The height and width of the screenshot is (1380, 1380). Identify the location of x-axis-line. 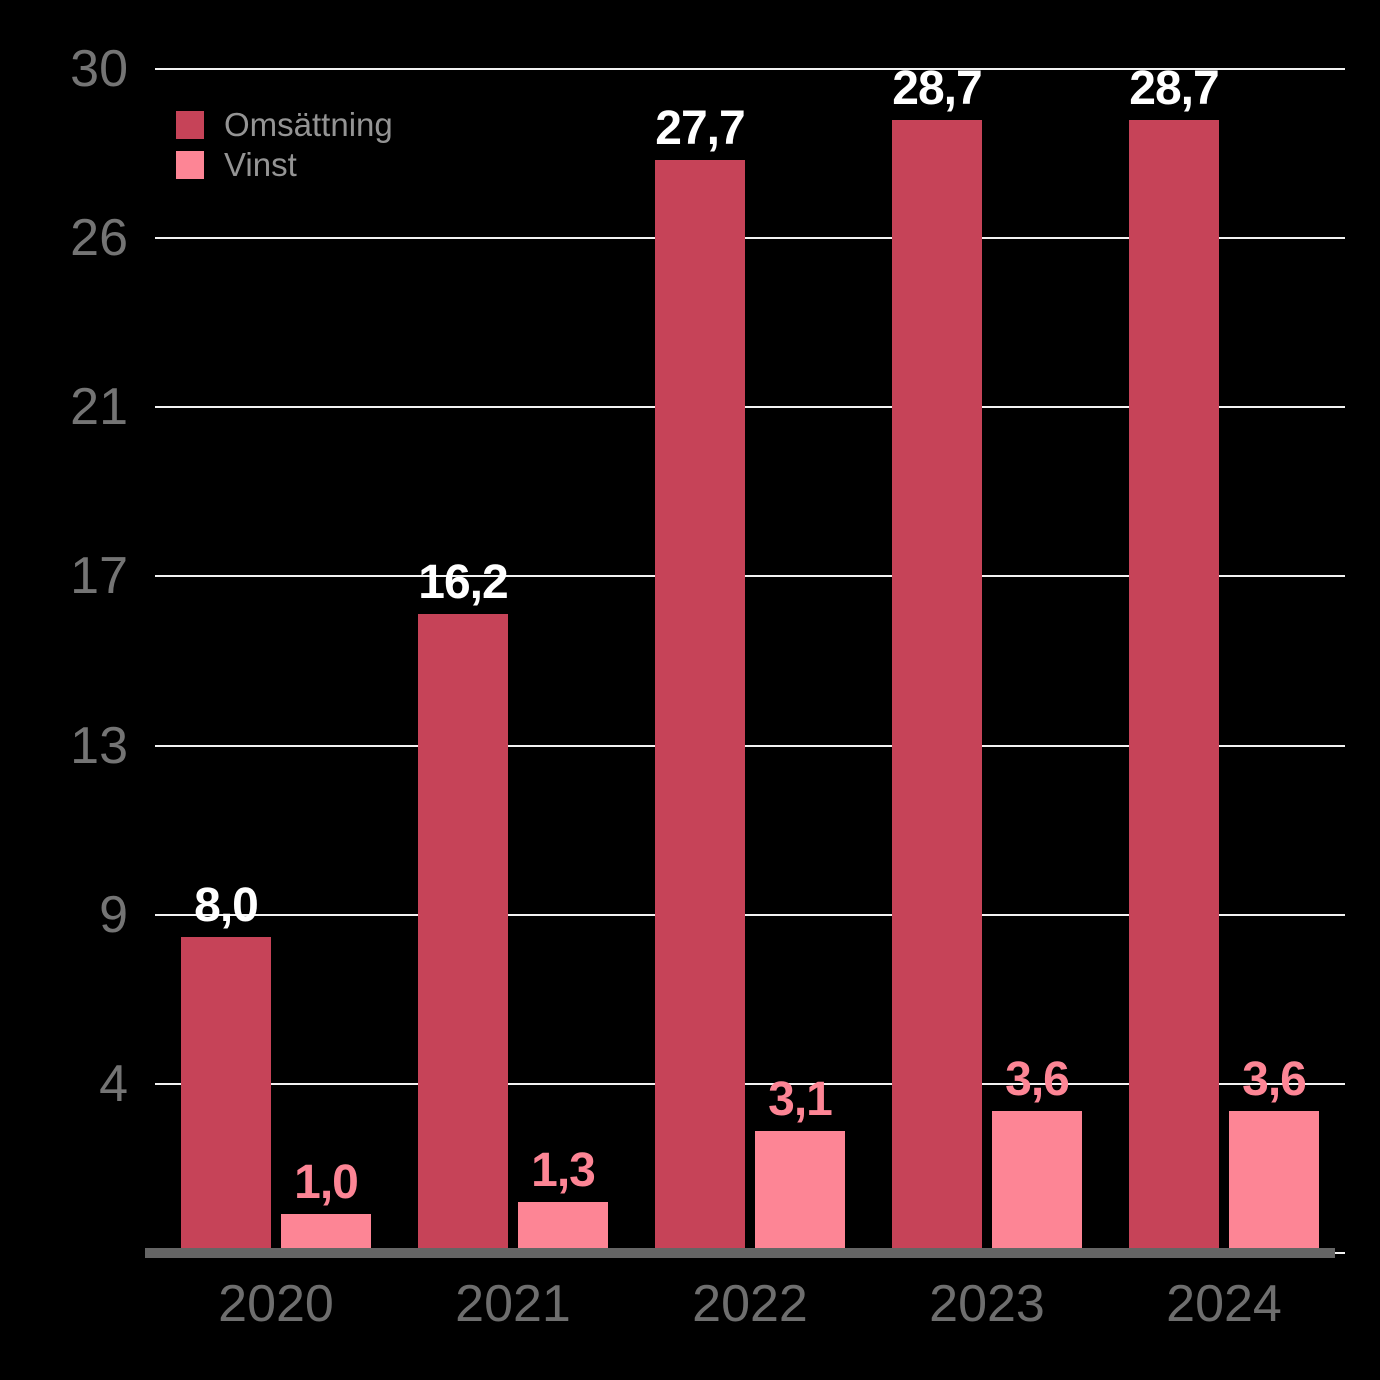
(740, 1253).